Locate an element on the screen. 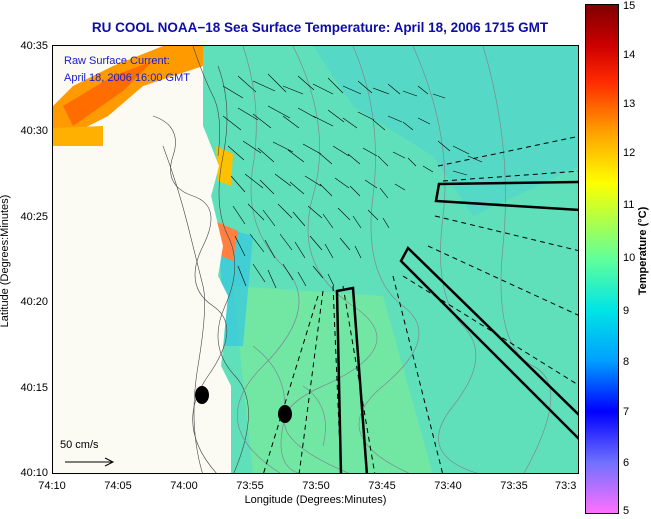 The height and width of the screenshot is (519, 651). y-axis-label: Latitude (Degrees:Minutes) is located at coordinates (5, 261).